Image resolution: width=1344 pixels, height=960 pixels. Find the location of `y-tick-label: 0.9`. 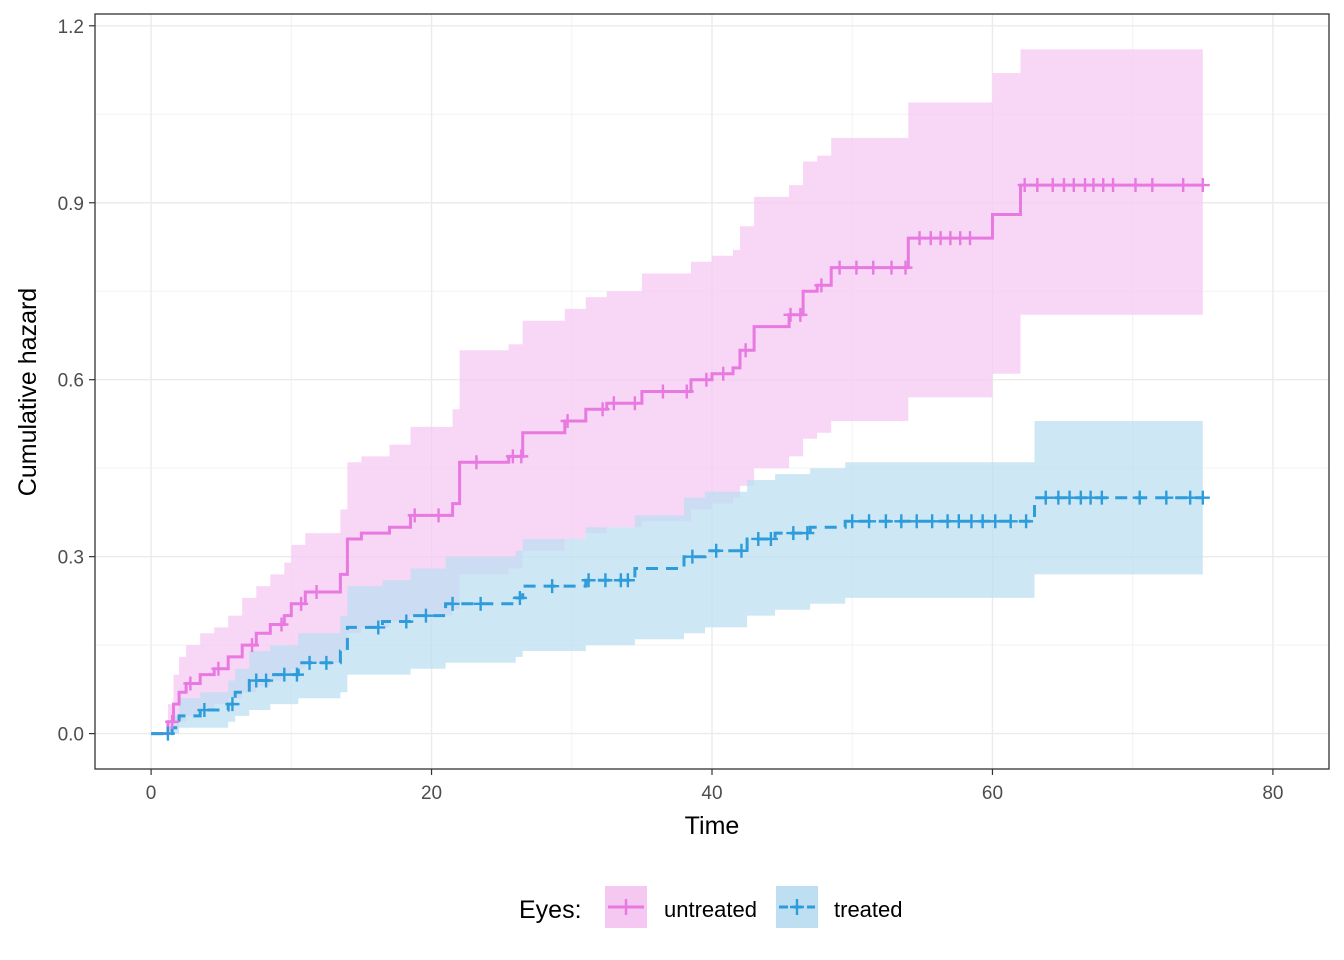

y-tick-label: 0.9 is located at coordinates (71, 204).